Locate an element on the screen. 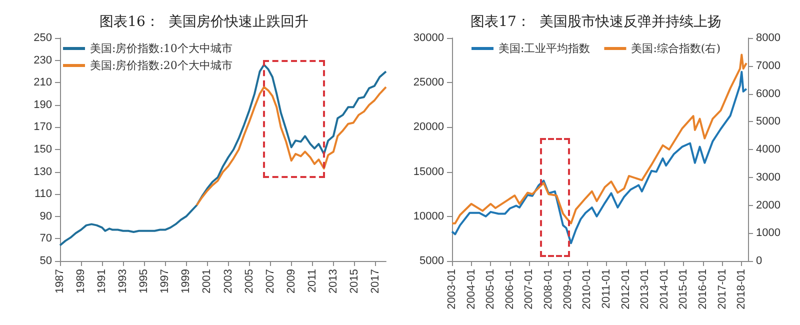 Image resolution: width=800 pixels, height=325 pixels. x-tick-label: 2009-01 is located at coordinates (568, 289).